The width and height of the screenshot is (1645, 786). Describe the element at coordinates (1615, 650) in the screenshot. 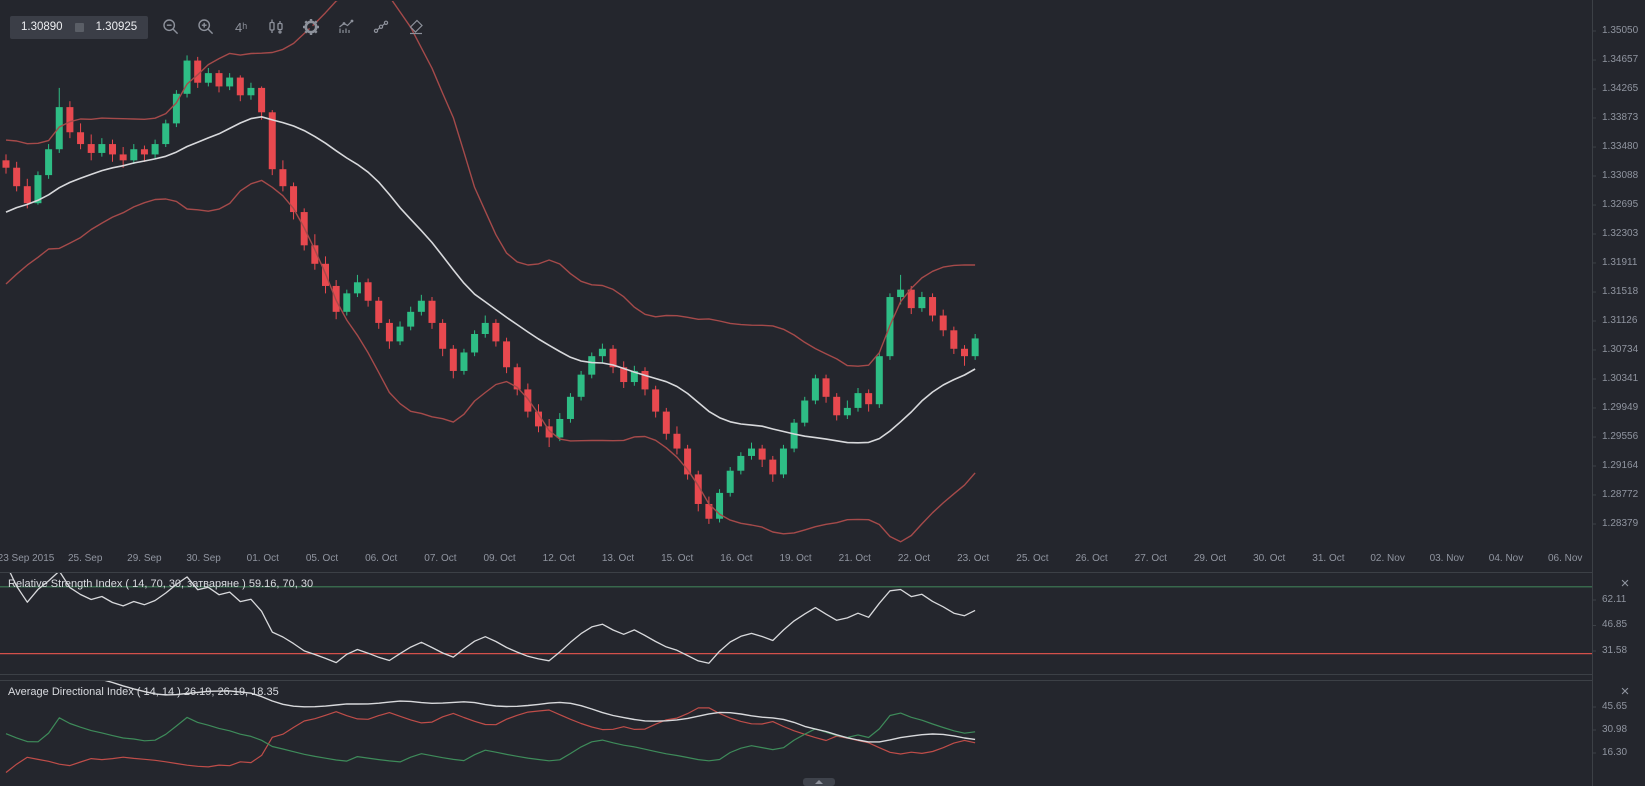

I see `rsi-tick-label: 31.58` at that location.